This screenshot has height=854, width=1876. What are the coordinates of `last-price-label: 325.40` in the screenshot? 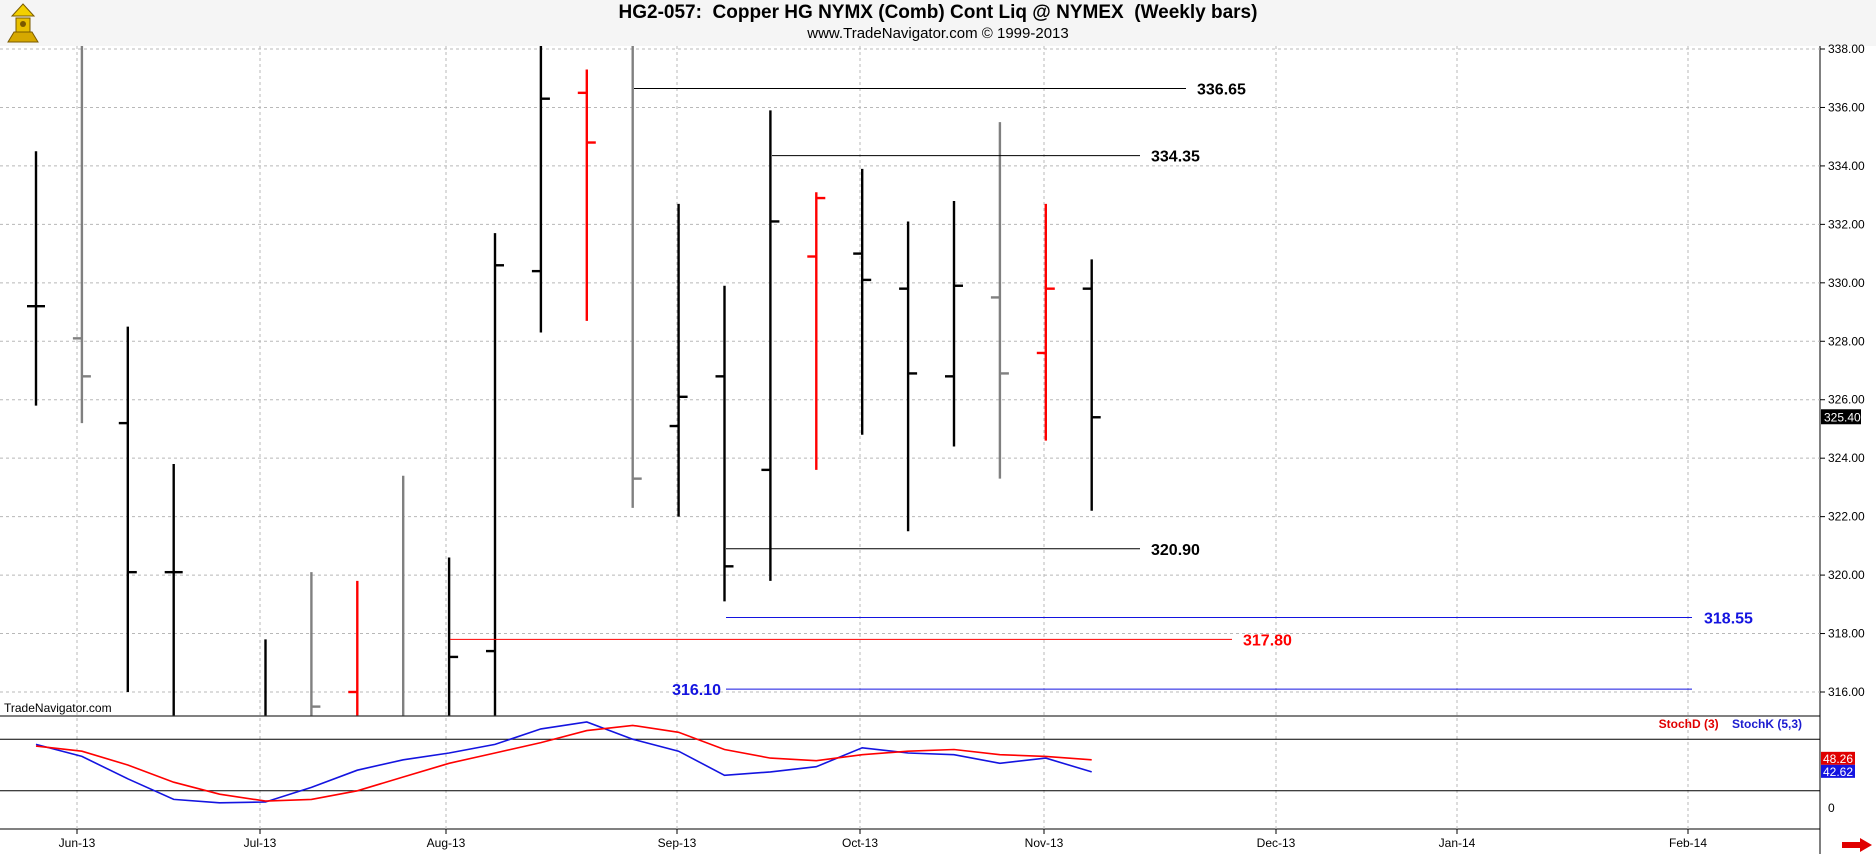 It's located at (1842, 417).